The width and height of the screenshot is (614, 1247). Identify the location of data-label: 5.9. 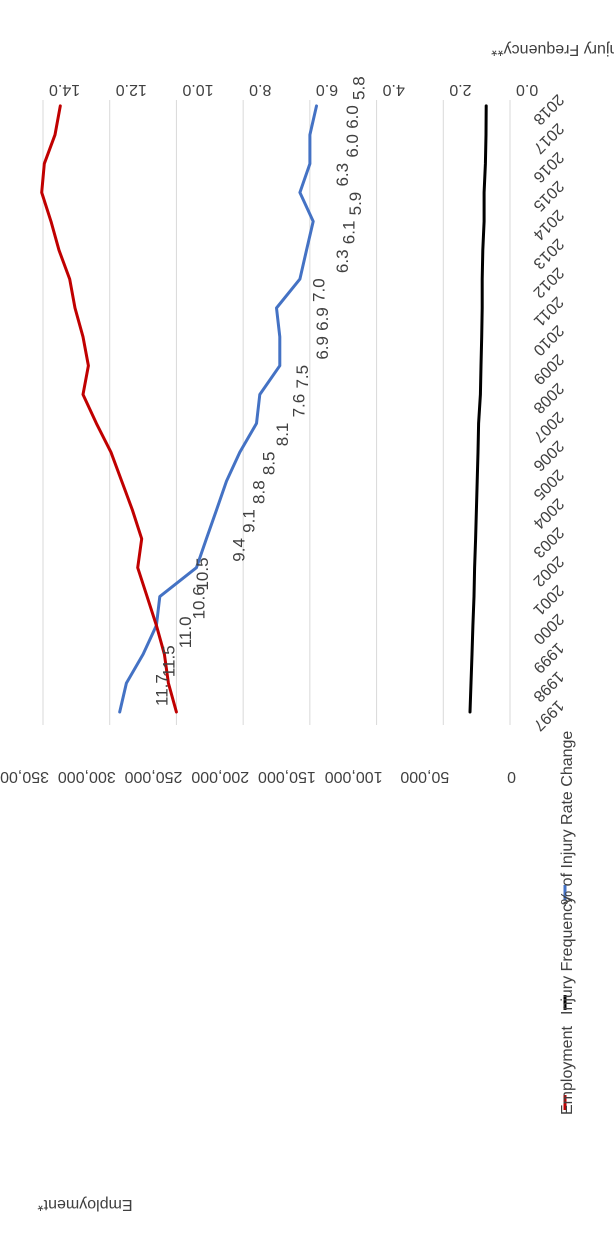
(355, 204).